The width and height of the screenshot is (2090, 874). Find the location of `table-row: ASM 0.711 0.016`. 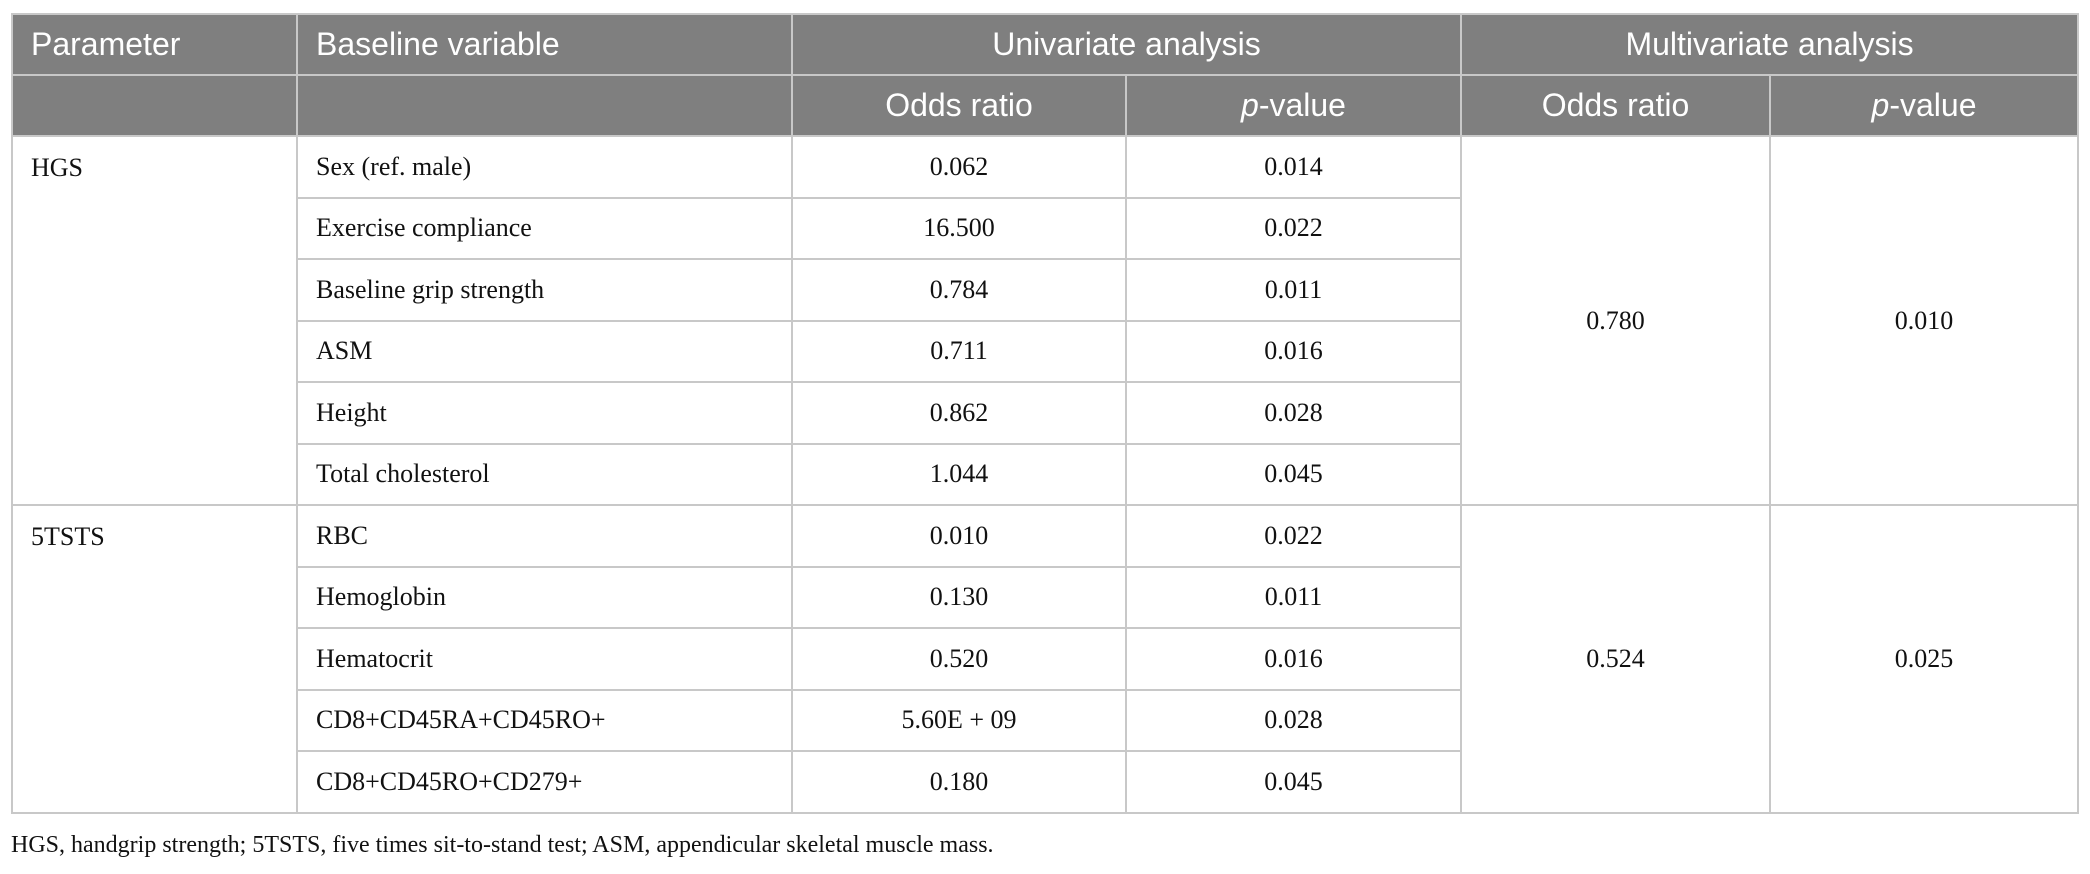

table-row: ASM 0.711 0.016 is located at coordinates (1045, 351).